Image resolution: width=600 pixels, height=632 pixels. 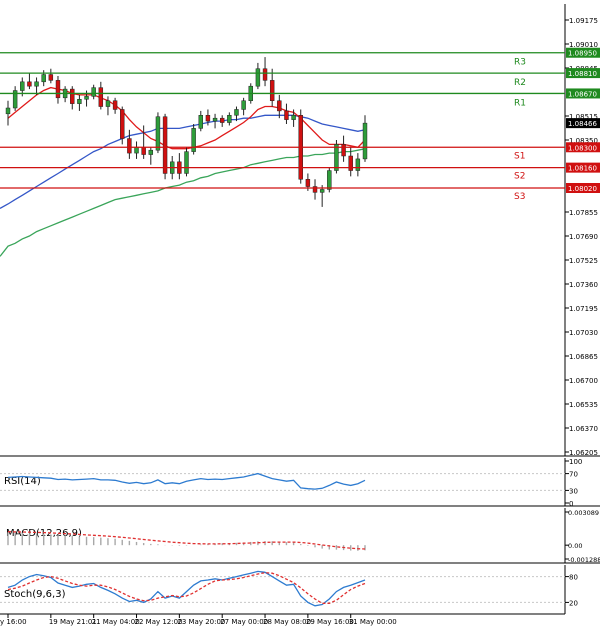 What do you see at coordinates (13, 622) in the screenshot?
I see `time-tick-label: y 16:00` at bounding box center [13, 622].